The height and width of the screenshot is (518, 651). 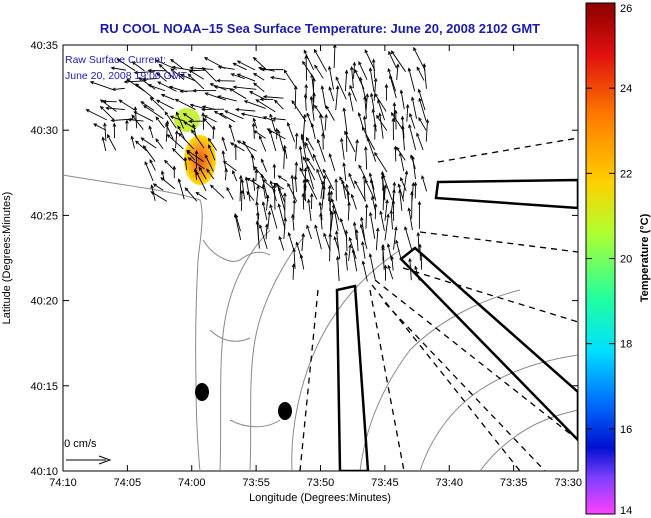 What do you see at coordinates (626, 174) in the screenshot?
I see `colorbar-tick-label: 22` at bounding box center [626, 174].